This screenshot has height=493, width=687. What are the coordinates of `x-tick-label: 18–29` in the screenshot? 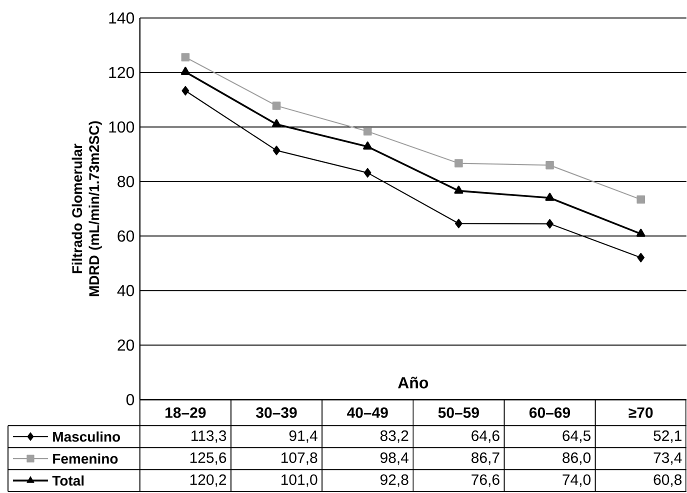 It's located at (186, 413).